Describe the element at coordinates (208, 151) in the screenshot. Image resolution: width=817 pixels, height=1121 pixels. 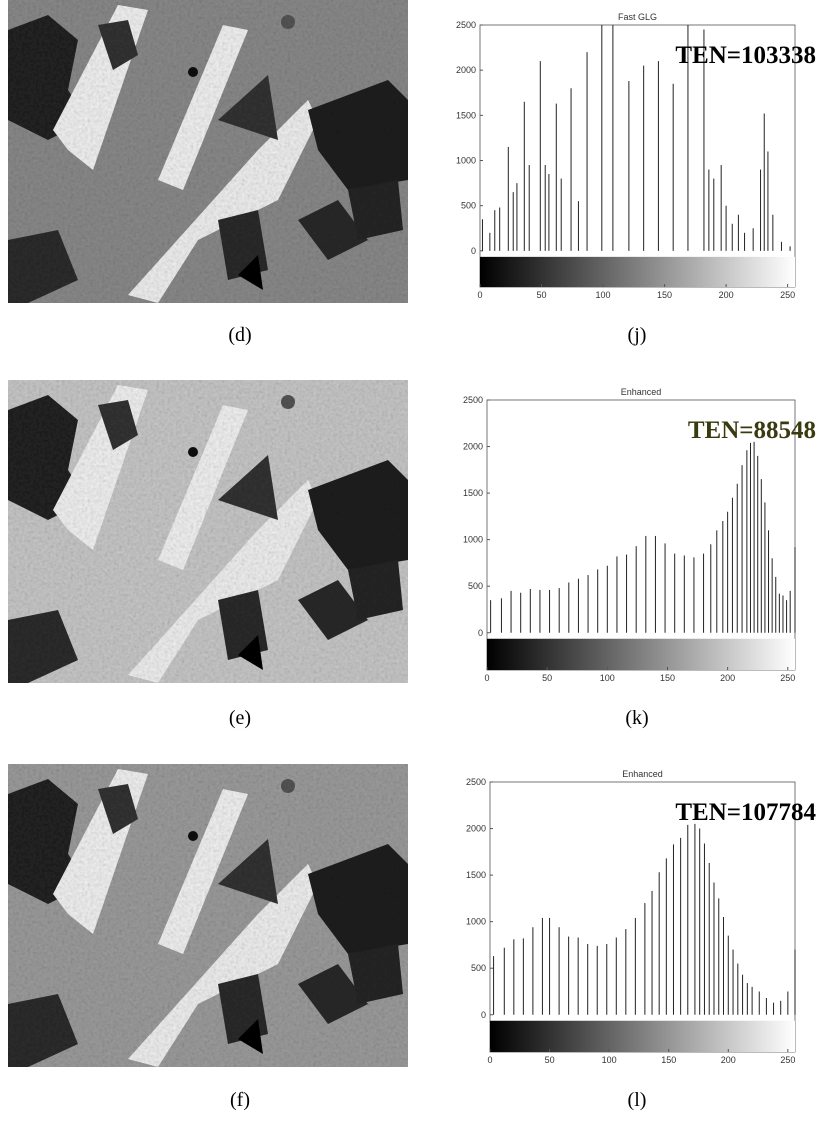
I see `micrograph-d` at that location.